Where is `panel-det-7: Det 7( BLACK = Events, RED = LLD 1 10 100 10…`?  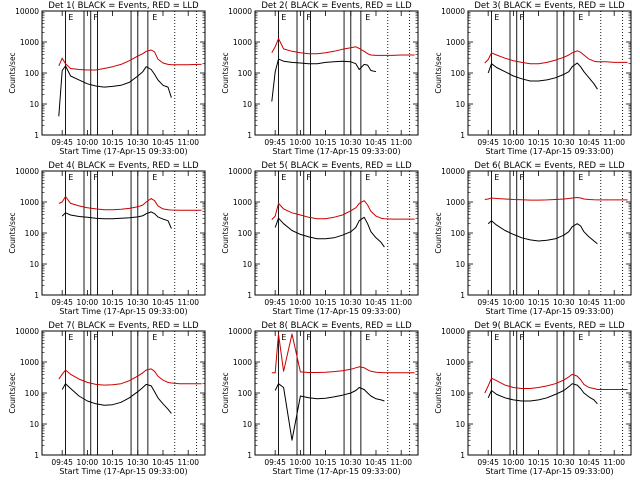
panel-det-7: Det 7( BLACK = Events, RED = LLD 1 10 100 10… is located at coordinates (107, 398).